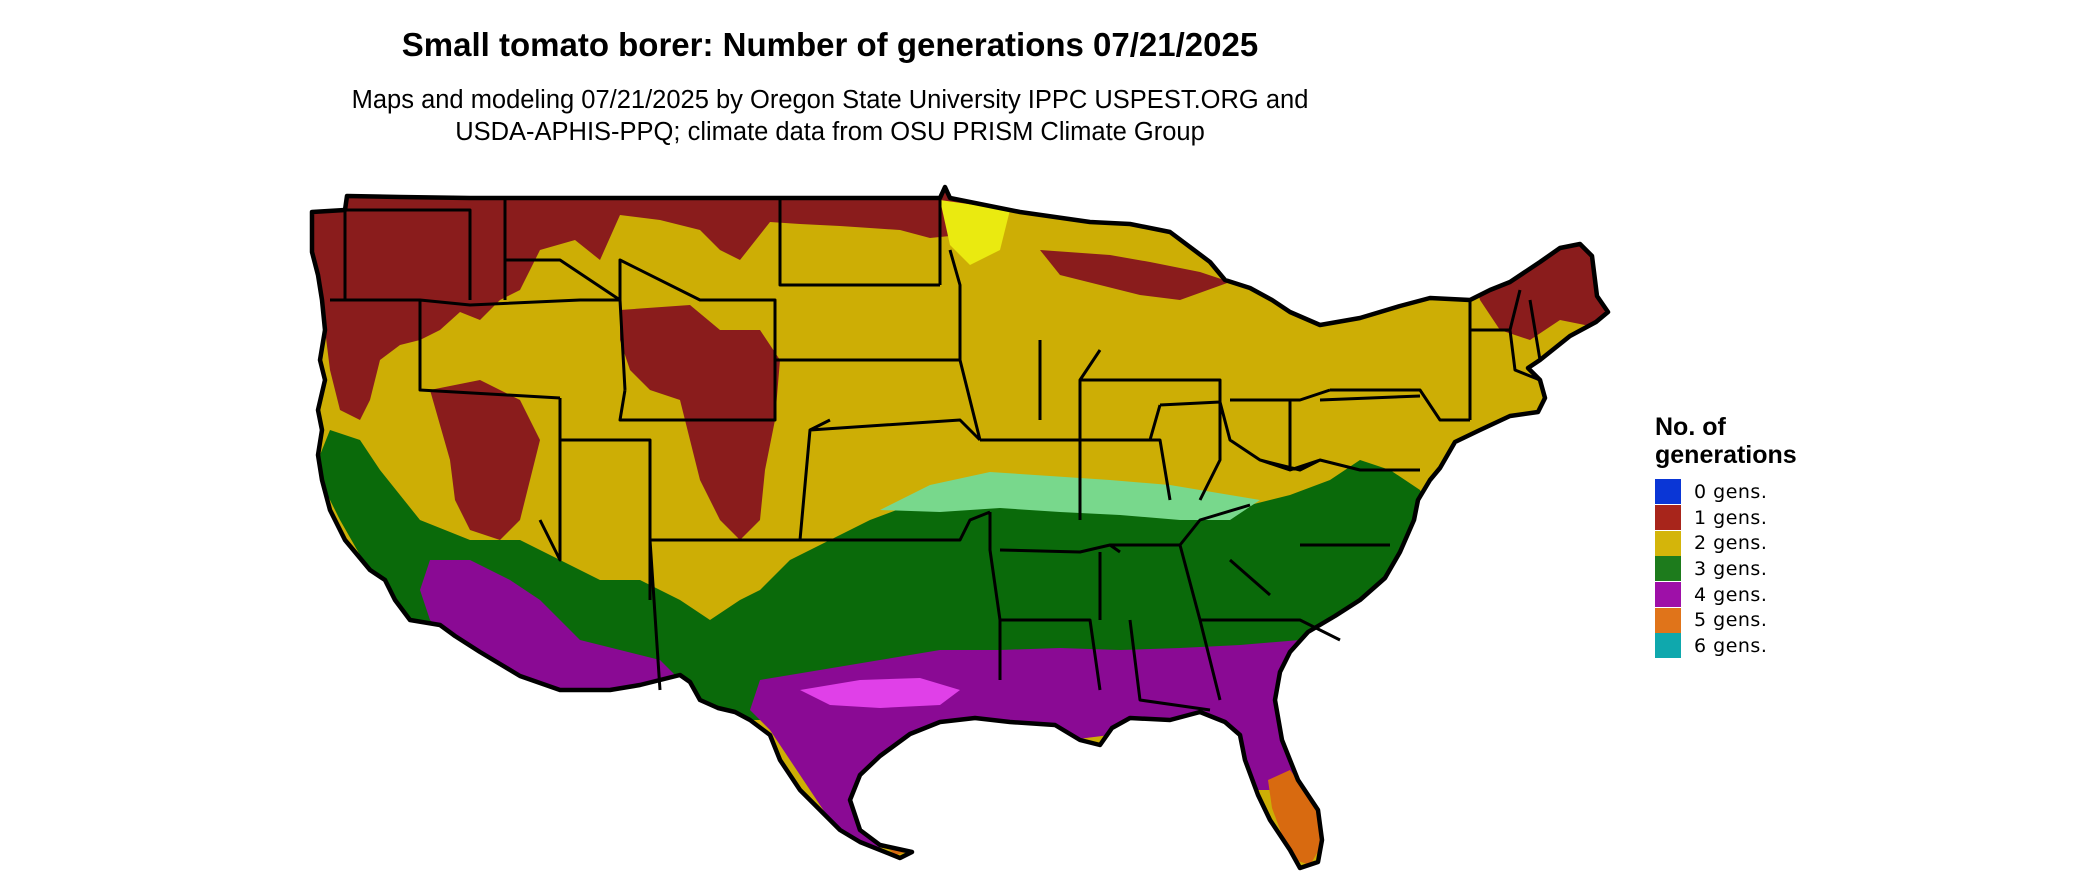 This screenshot has height=892, width=2100. What do you see at coordinates (975, 232) in the screenshot?
I see `zone-2-gens-light` at bounding box center [975, 232].